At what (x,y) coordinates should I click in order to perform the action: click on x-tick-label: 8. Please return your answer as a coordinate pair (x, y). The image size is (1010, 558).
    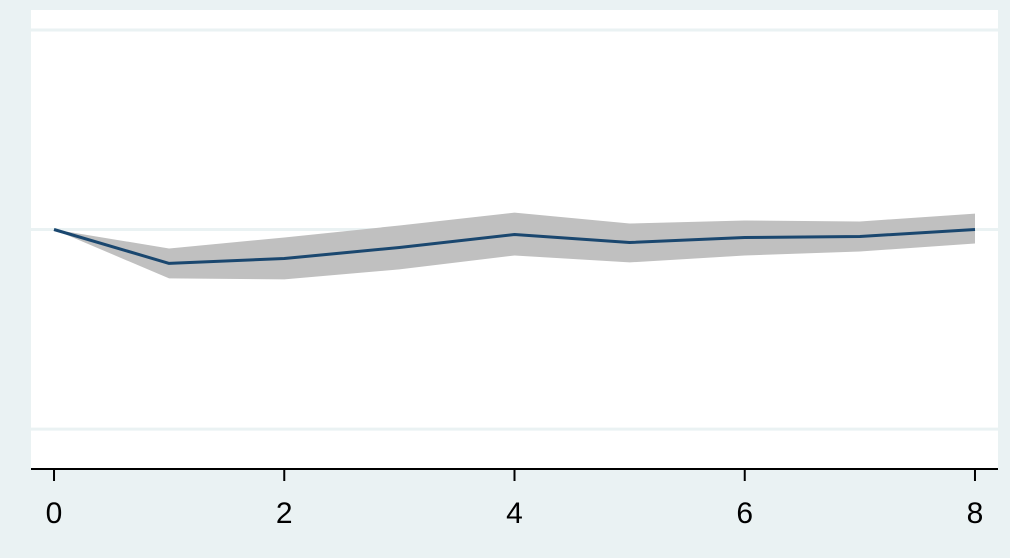
    Looking at the image, I should click on (975, 513).